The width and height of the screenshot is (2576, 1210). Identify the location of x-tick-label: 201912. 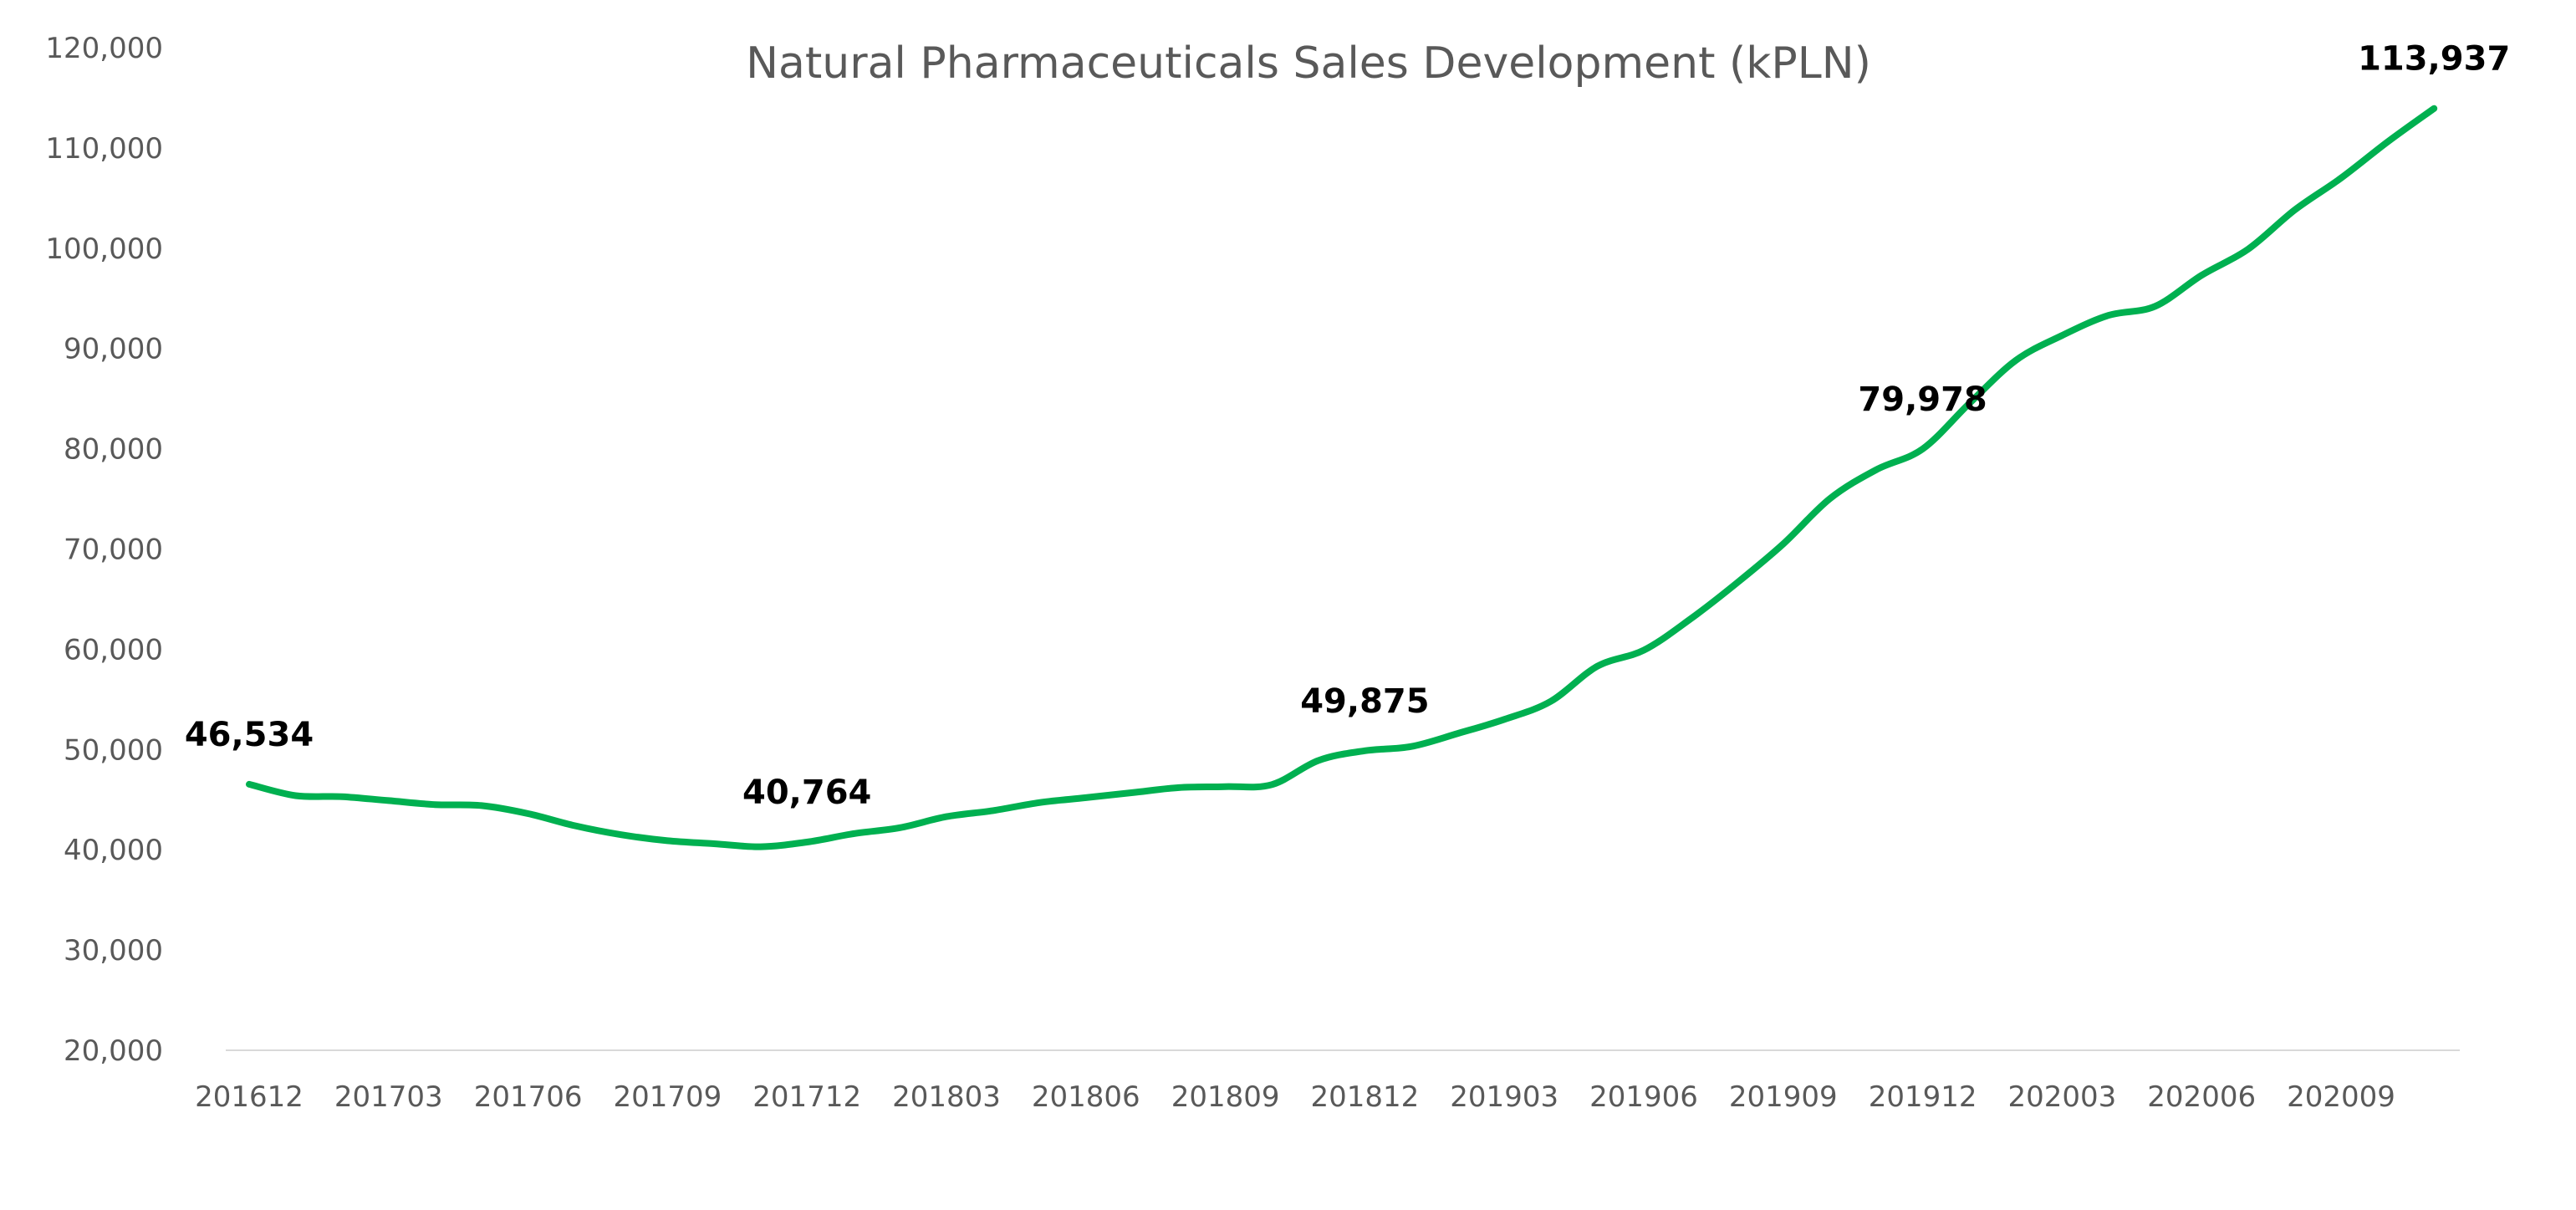
(1923, 1097).